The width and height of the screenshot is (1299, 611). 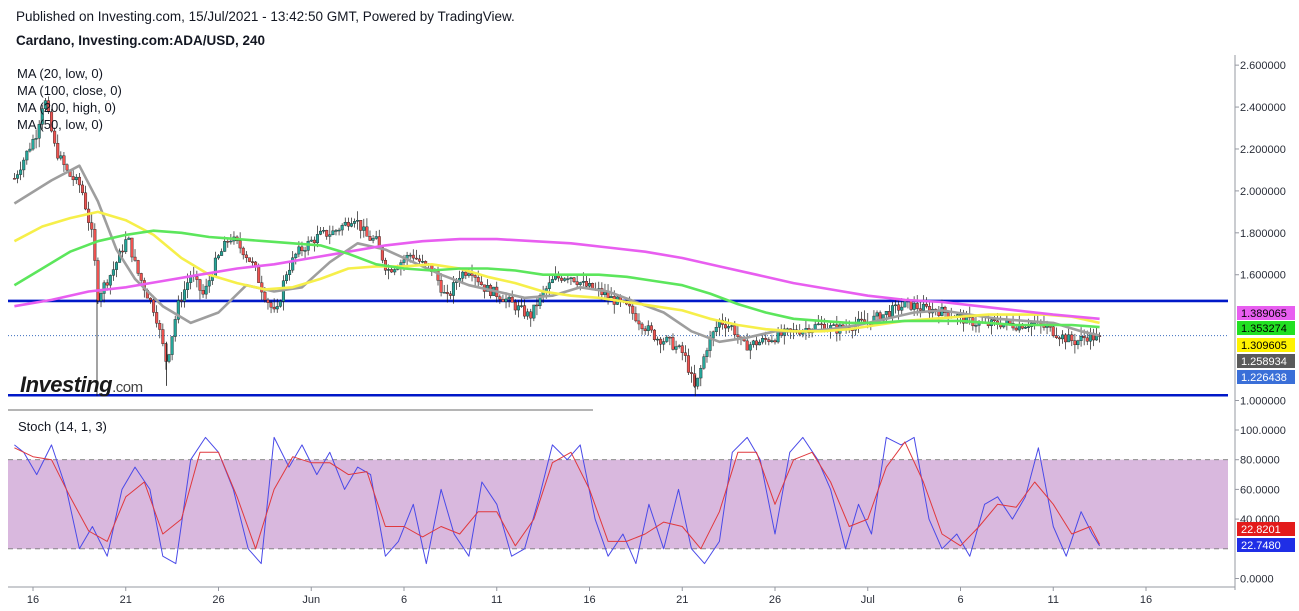 I want to click on time-tick-label-2: 26, so click(x=218, y=600).